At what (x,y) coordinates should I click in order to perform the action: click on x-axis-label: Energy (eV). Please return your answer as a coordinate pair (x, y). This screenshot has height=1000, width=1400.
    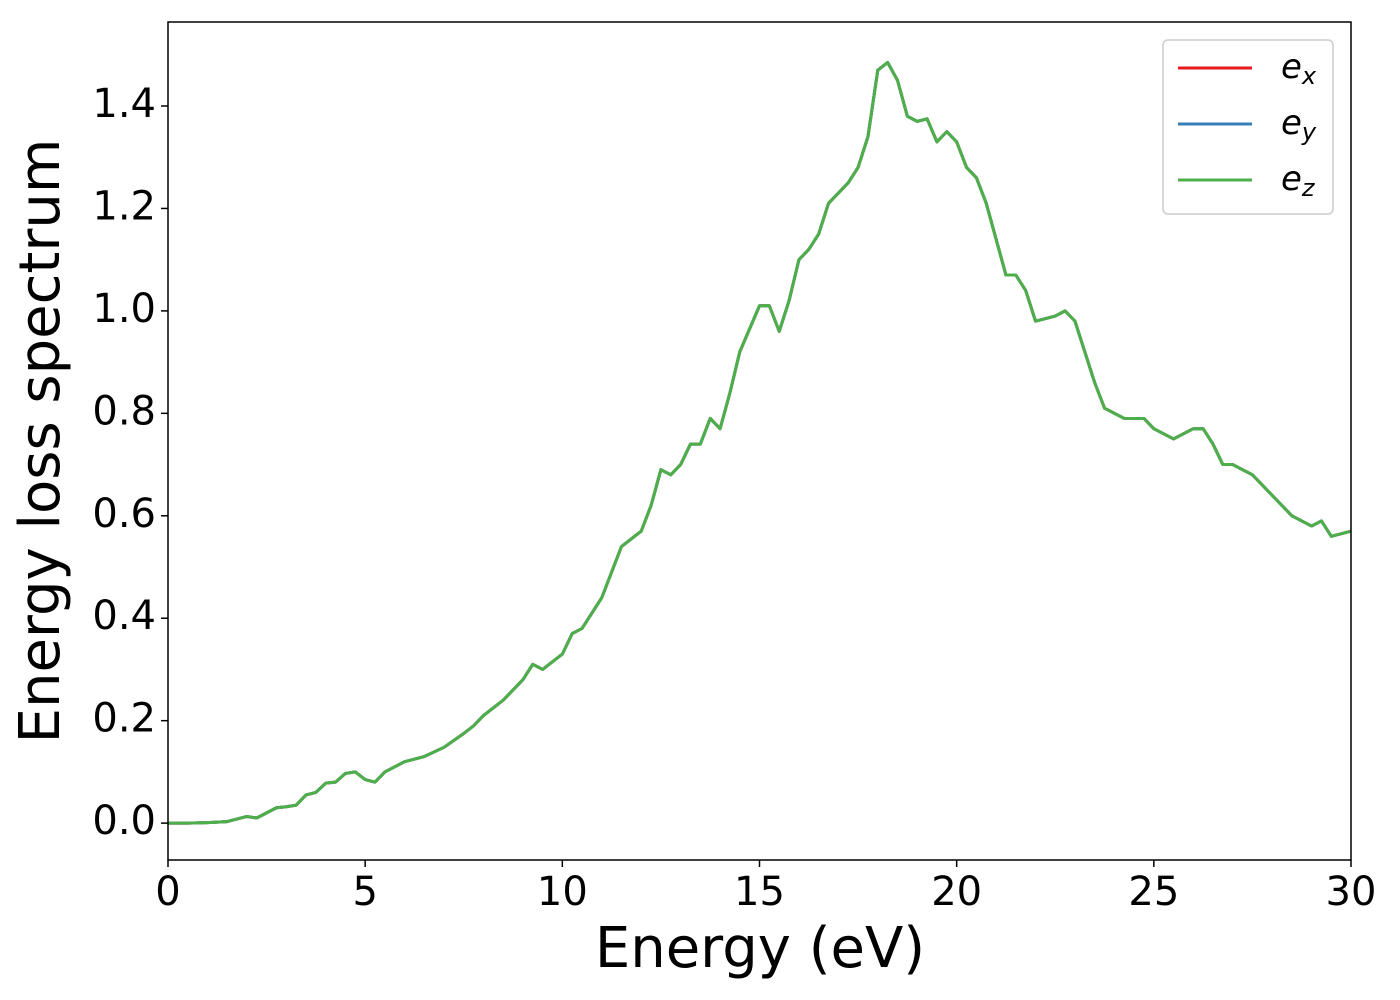
    Looking at the image, I should click on (760, 948).